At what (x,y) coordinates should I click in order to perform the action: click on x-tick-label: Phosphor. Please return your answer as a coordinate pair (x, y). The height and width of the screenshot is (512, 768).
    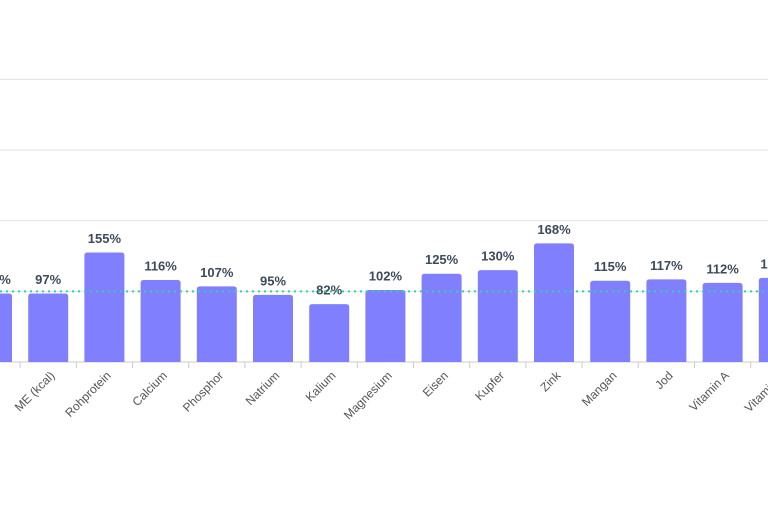
    Looking at the image, I should click on (203, 391).